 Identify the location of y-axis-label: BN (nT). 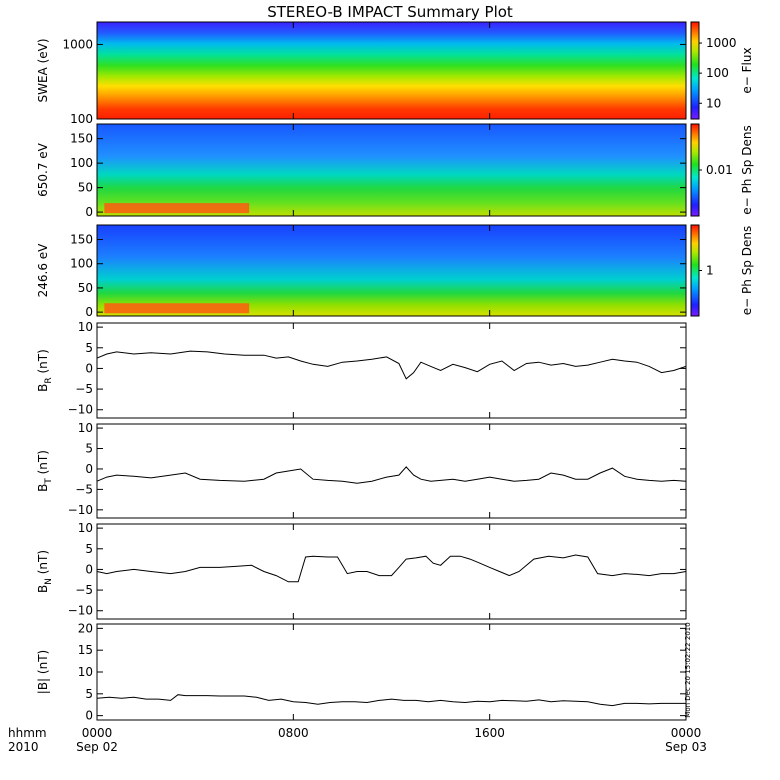
(45, 571).